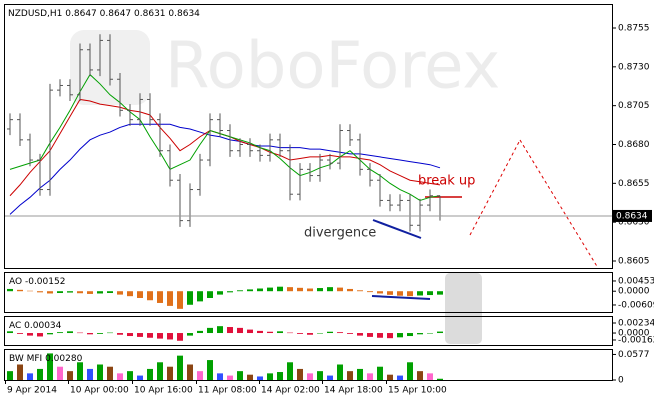  Describe the element at coordinates (636, 323) in the screenshot. I see `y-tick-label: 0.00234` at that location.